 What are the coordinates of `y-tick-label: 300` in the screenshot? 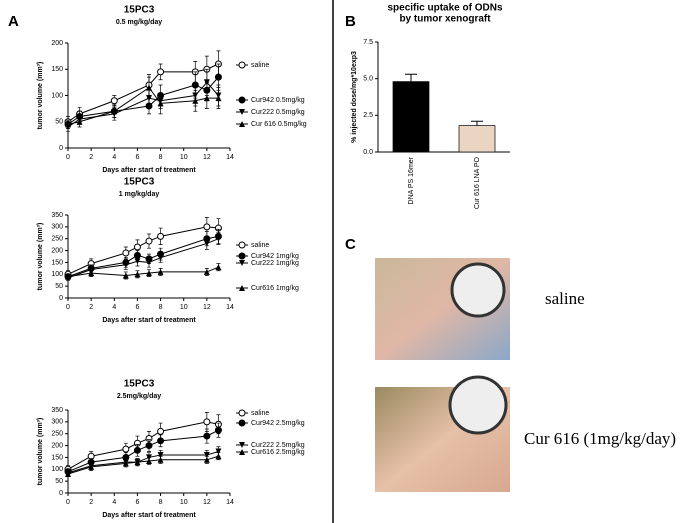 It's located at (57, 422).